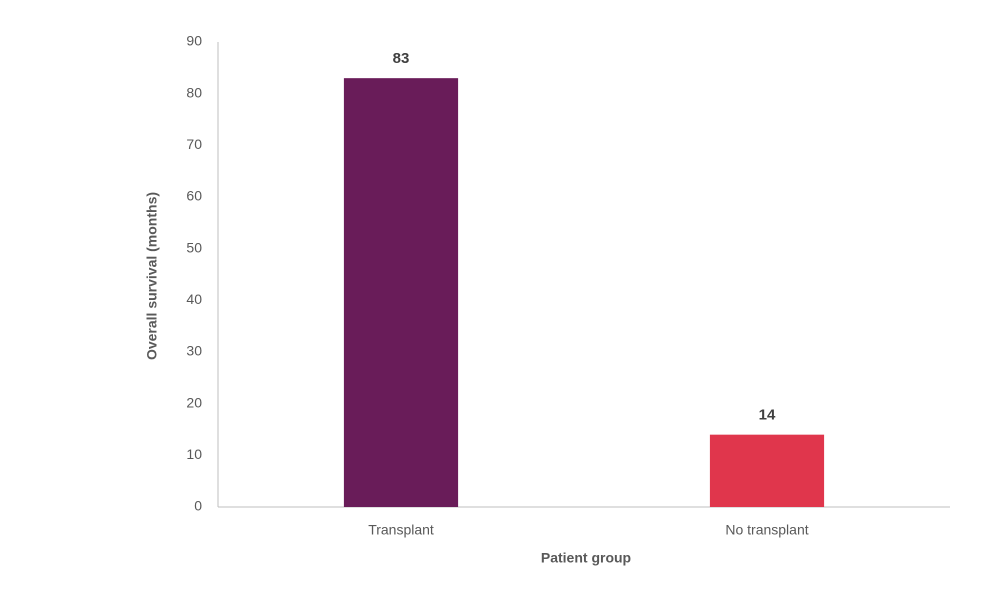  What do you see at coordinates (152, 276) in the screenshot?
I see `y-axis-title: Overall survival (months)` at bounding box center [152, 276].